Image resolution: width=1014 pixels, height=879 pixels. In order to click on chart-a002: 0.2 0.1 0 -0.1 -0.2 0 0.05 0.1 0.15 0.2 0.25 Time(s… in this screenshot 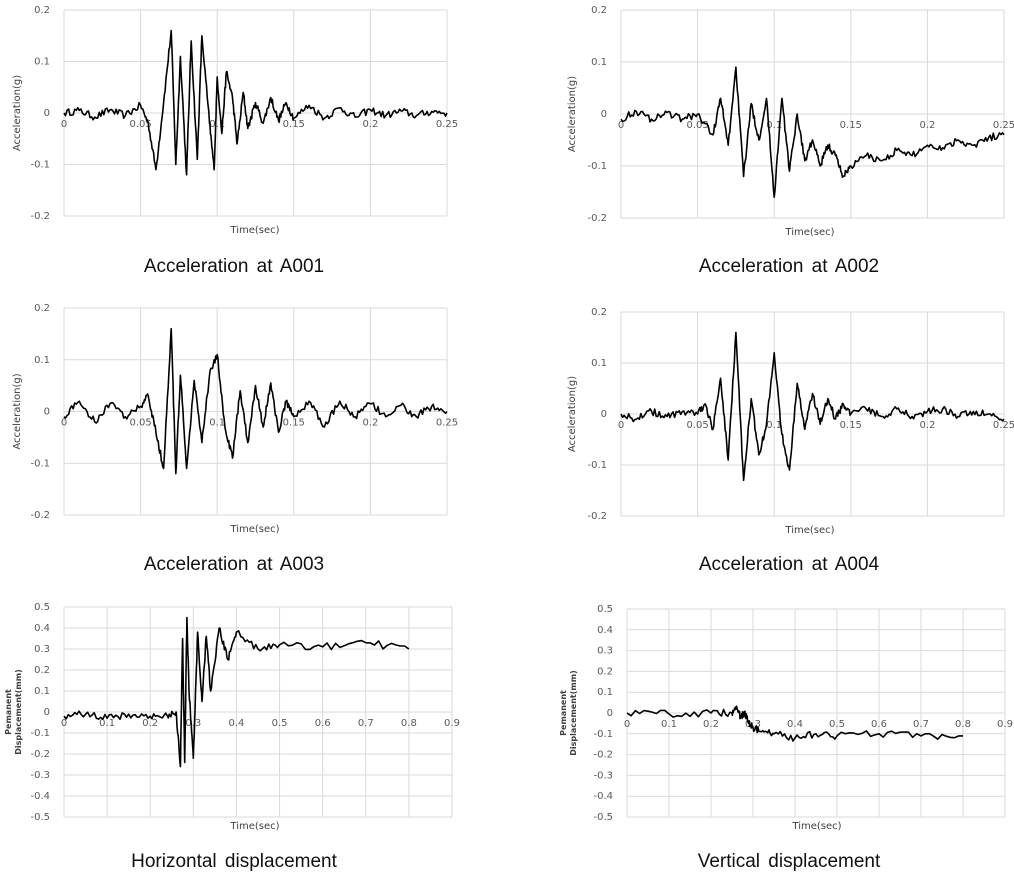, I will do `click(790, 121)`.